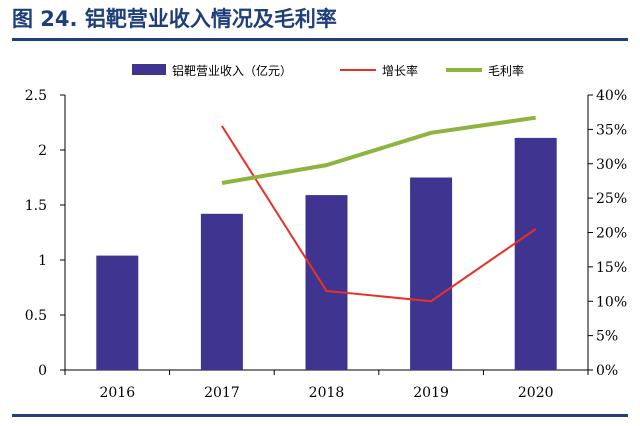  Describe the element at coordinates (320, 39) in the screenshot. I see `title-underline` at that location.